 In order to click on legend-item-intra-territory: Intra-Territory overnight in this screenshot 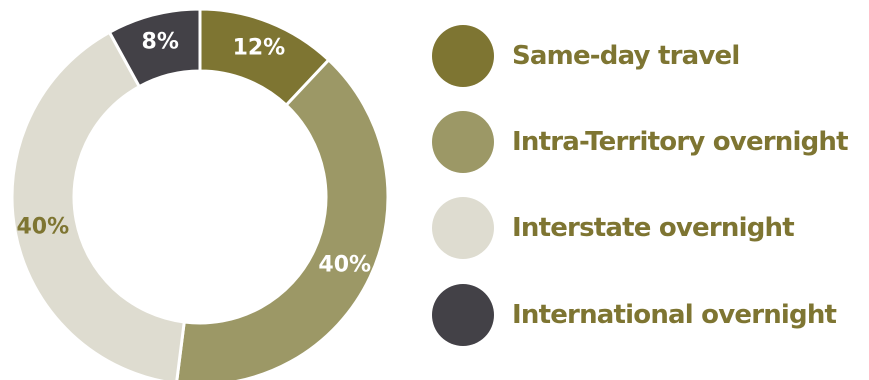, I will do `click(640, 142)`.